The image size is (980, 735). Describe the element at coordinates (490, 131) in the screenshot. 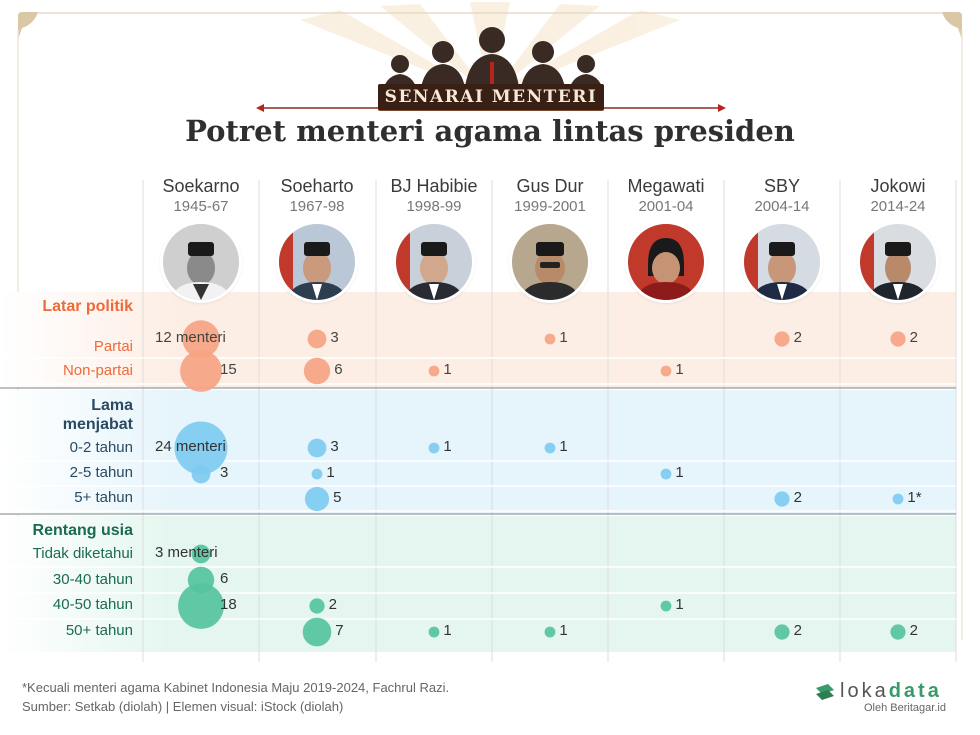

I see `page-title: Potret menteri agama lintas presiden` at that location.